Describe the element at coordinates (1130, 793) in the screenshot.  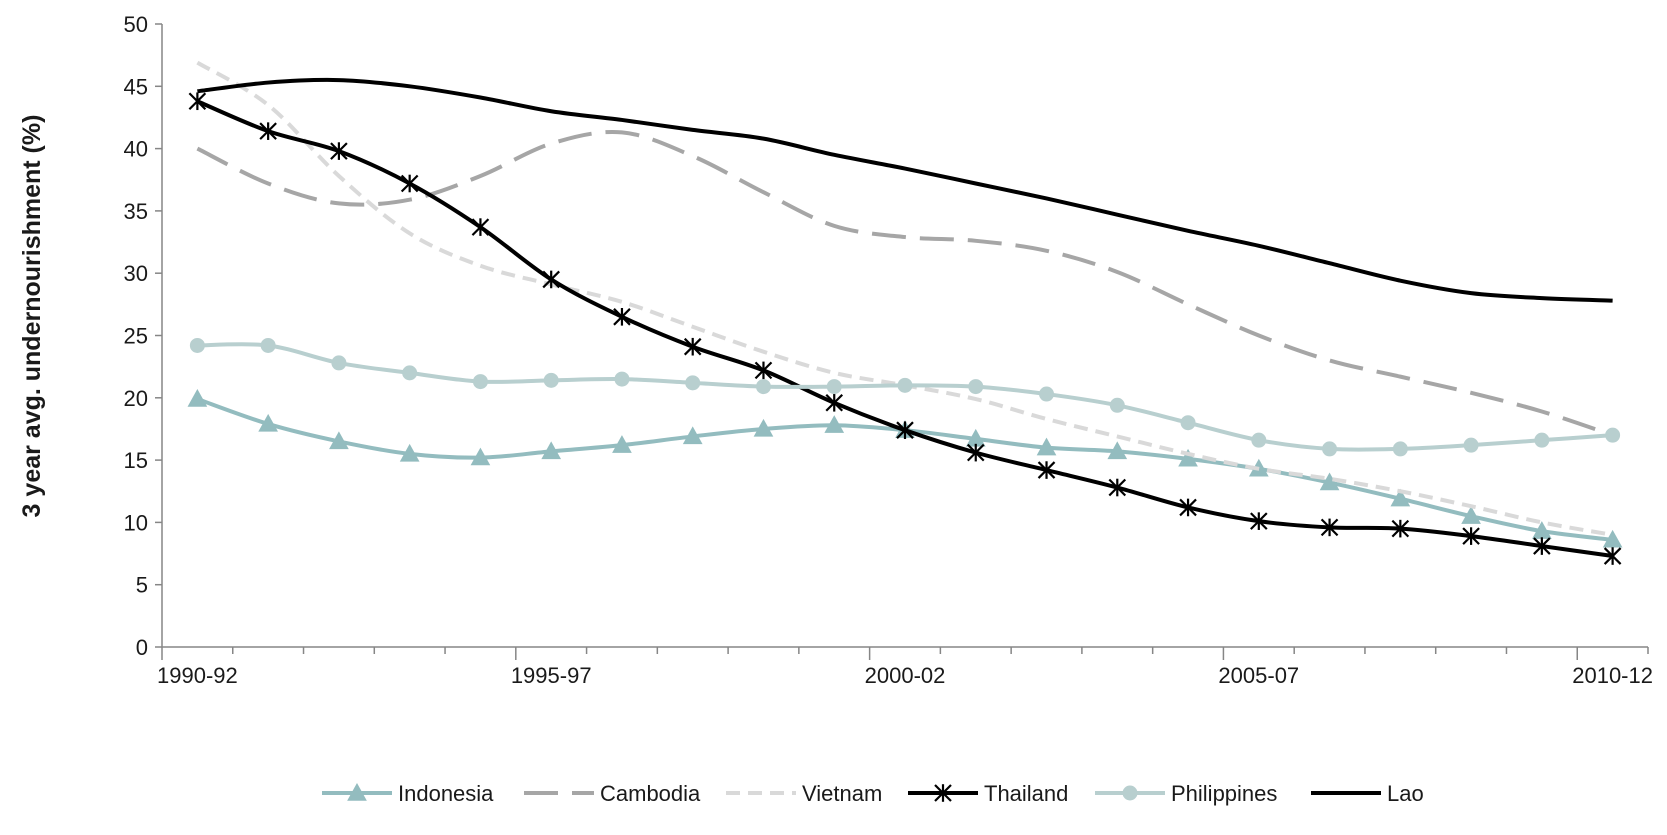
I see `legend-marker-philippines` at that location.